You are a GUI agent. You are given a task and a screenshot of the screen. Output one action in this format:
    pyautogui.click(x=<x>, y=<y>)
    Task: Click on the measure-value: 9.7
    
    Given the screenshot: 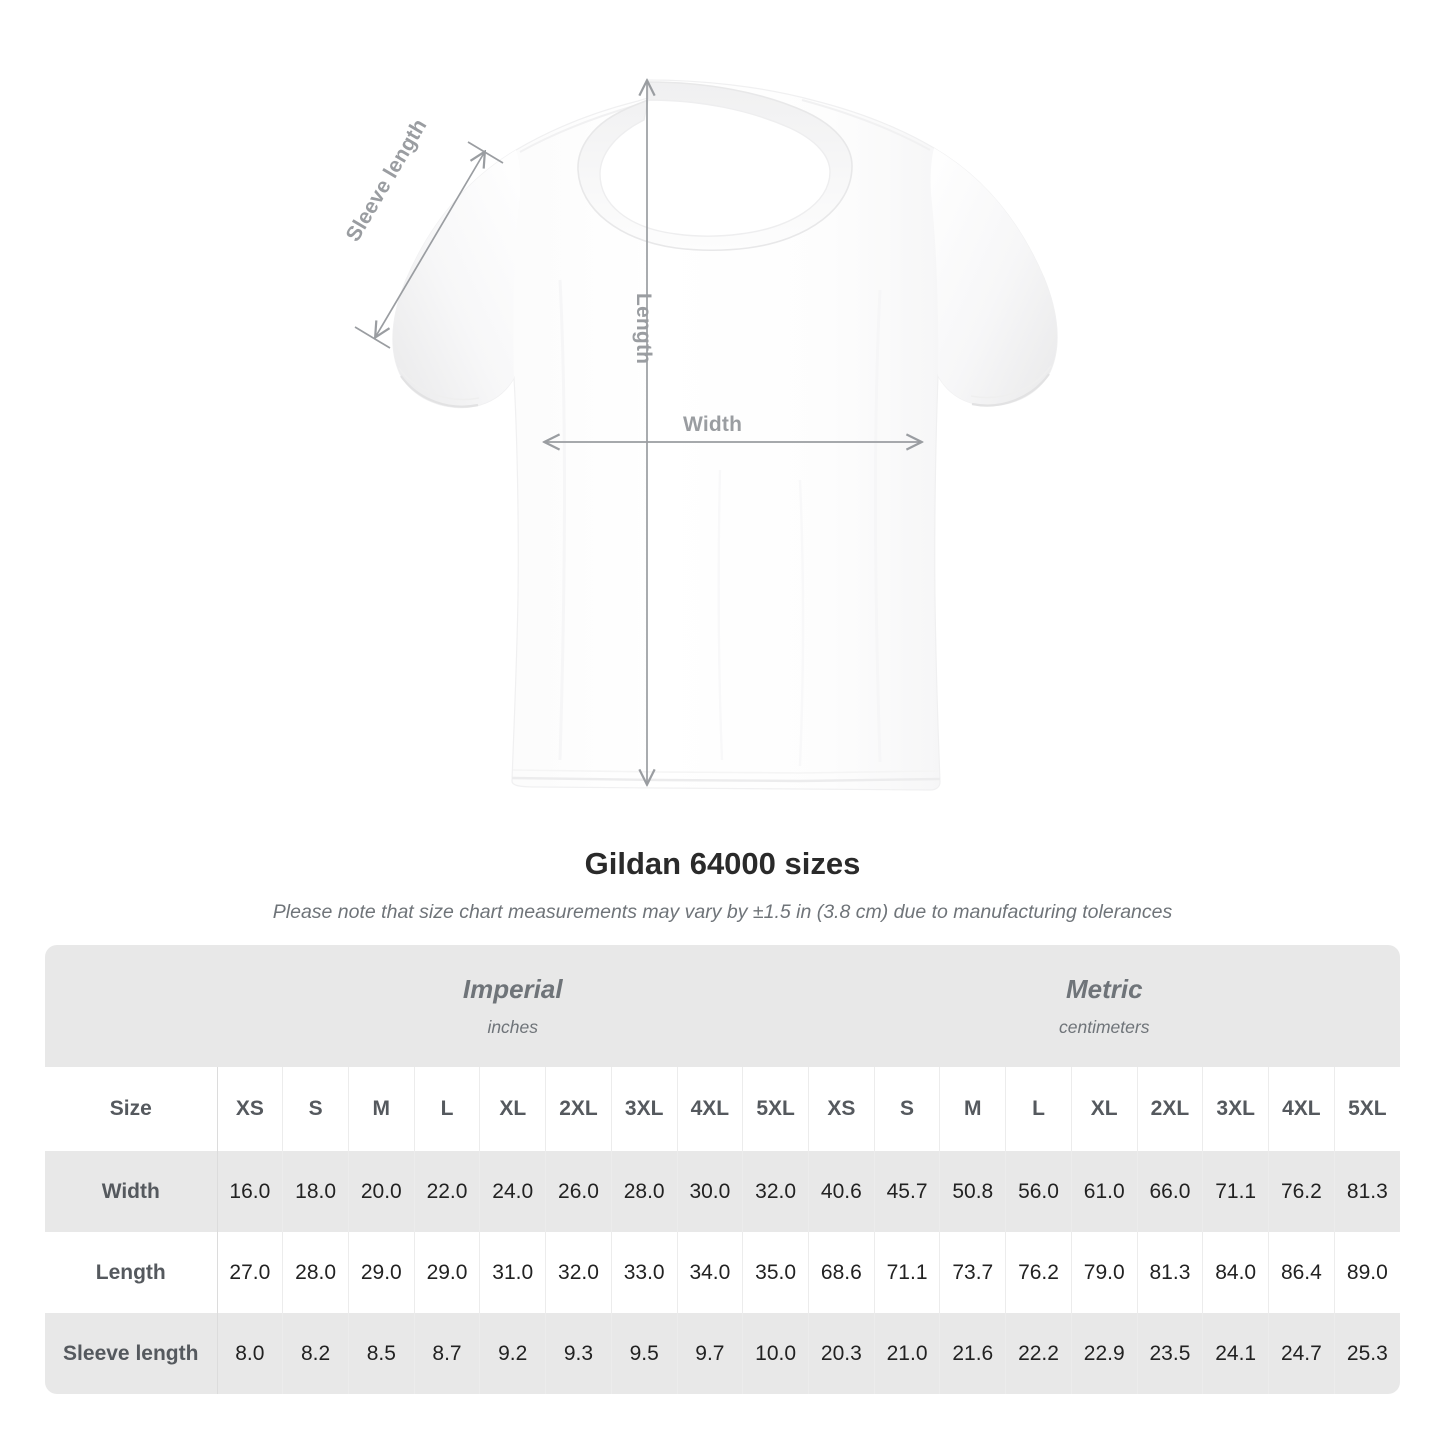 What is the action you would take?
    pyautogui.click(x=710, y=1353)
    